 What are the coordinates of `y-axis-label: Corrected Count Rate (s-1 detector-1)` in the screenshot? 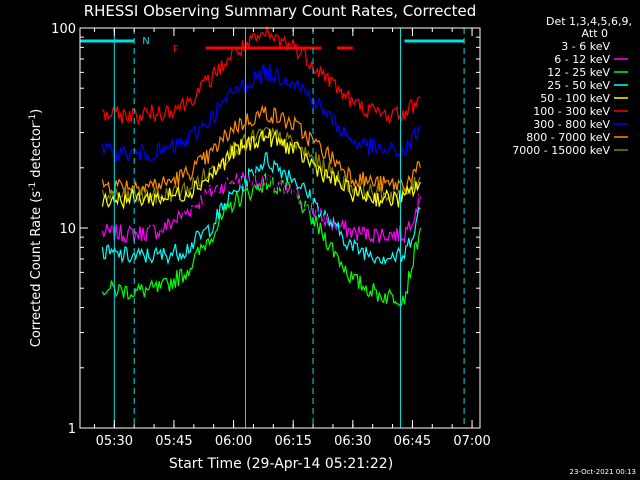 It's located at (36, 228).